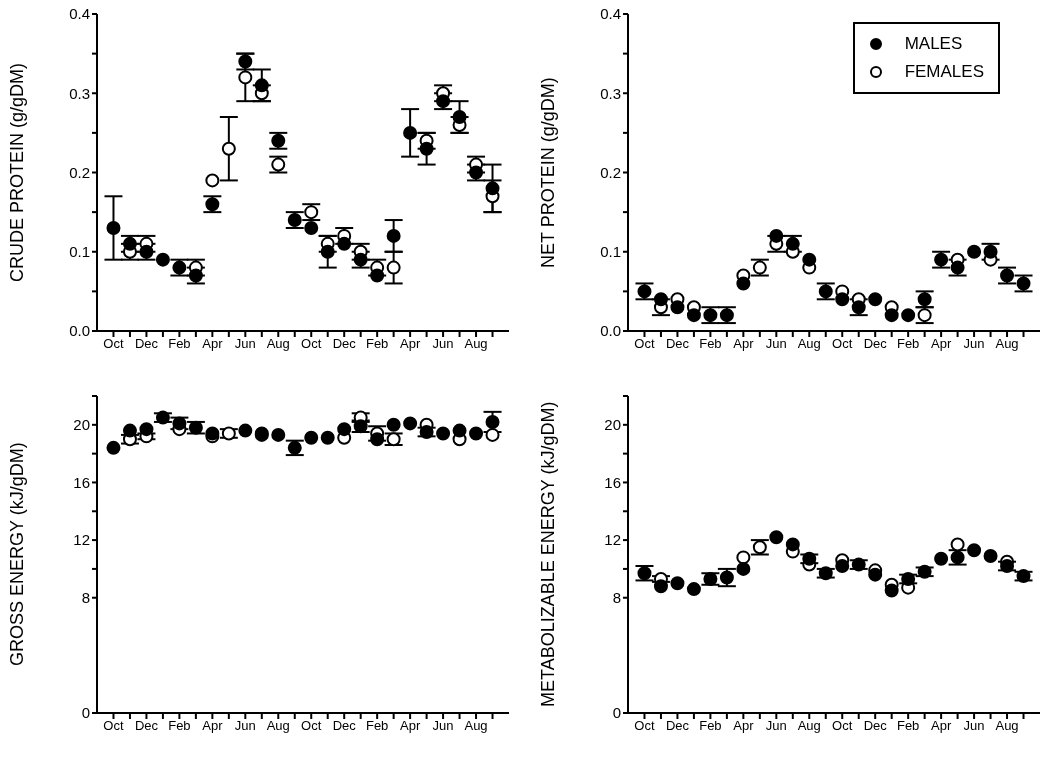  Describe the element at coordinates (548, 173) in the screenshot. I see `y-axis-title: NET PROTEIN (g/gDM)` at that location.